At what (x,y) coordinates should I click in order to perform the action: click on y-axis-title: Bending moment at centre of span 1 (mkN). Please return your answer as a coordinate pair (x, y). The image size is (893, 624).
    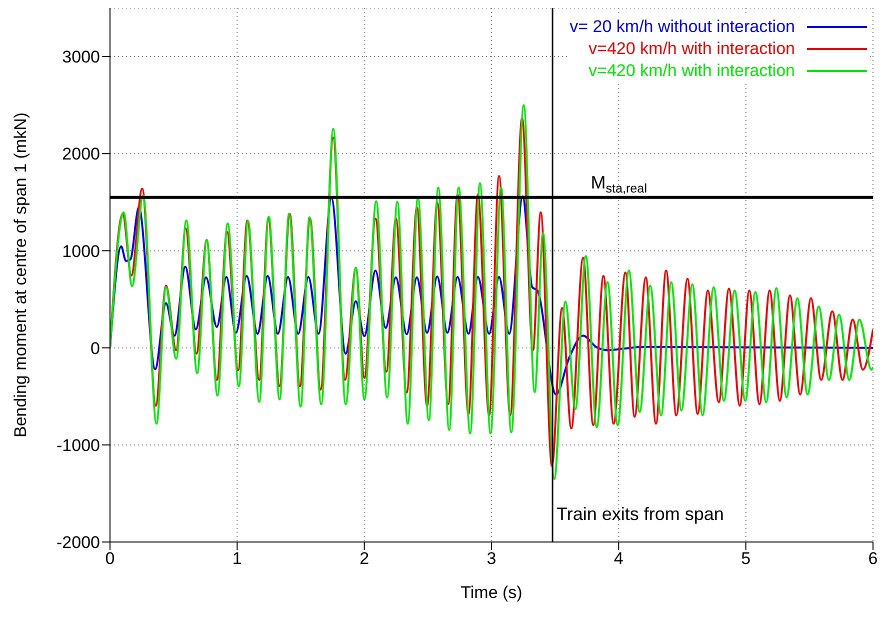
    Looking at the image, I should click on (20, 275).